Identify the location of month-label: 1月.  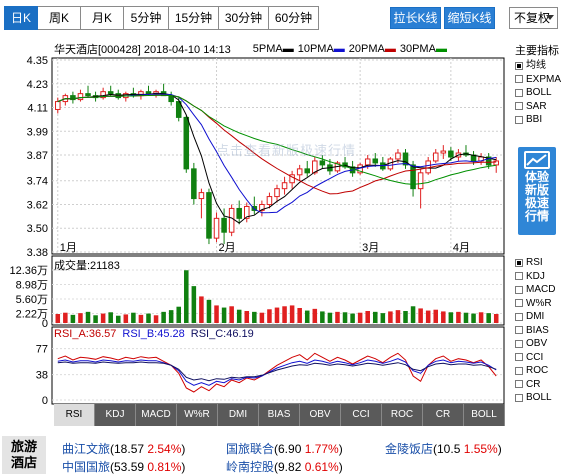
(68, 248).